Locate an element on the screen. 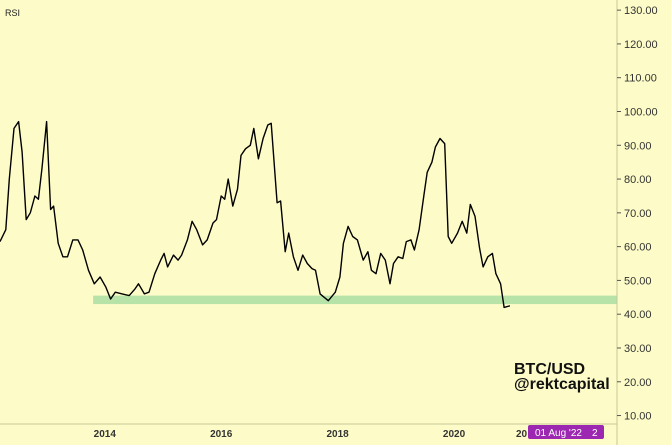  y-tick-label: 110.00 is located at coordinates (640, 79).